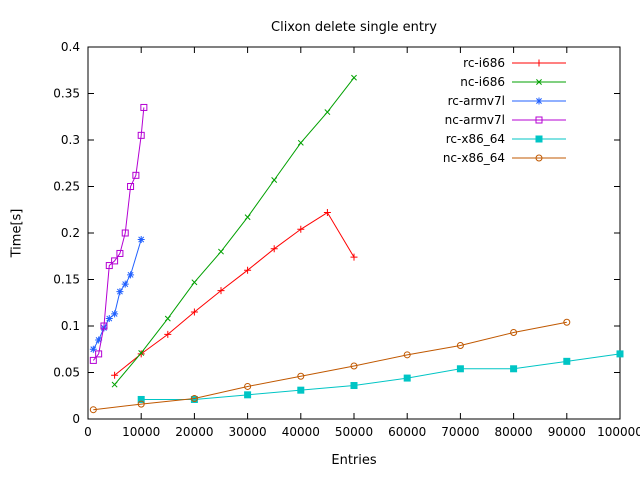 This screenshot has width=640, height=480. Describe the element at coordinates (618, 432) in the screenshot. I see `svg-text: 100000` at that location.